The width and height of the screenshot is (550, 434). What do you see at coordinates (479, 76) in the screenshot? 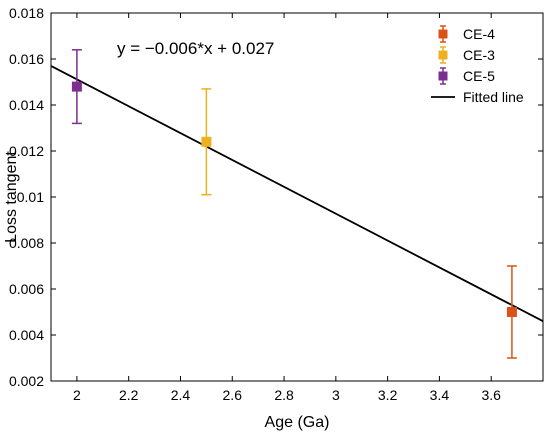
I see `legend-label-ce-5: CE-5` at bounding box center [479, 76].